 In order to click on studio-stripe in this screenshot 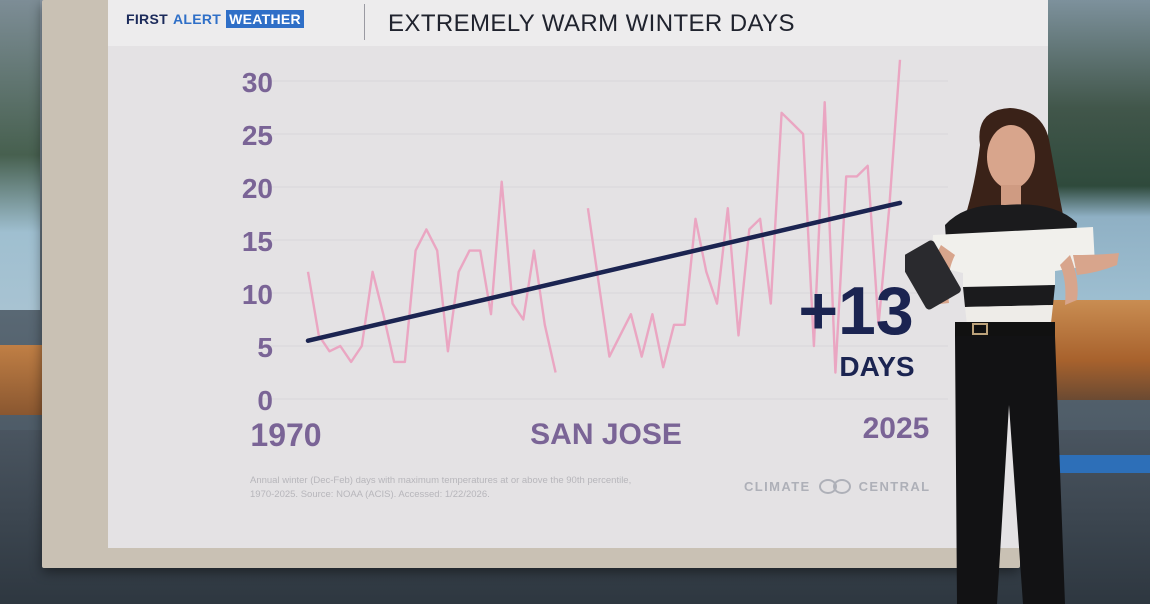, I will do `click(1100, 464)`.